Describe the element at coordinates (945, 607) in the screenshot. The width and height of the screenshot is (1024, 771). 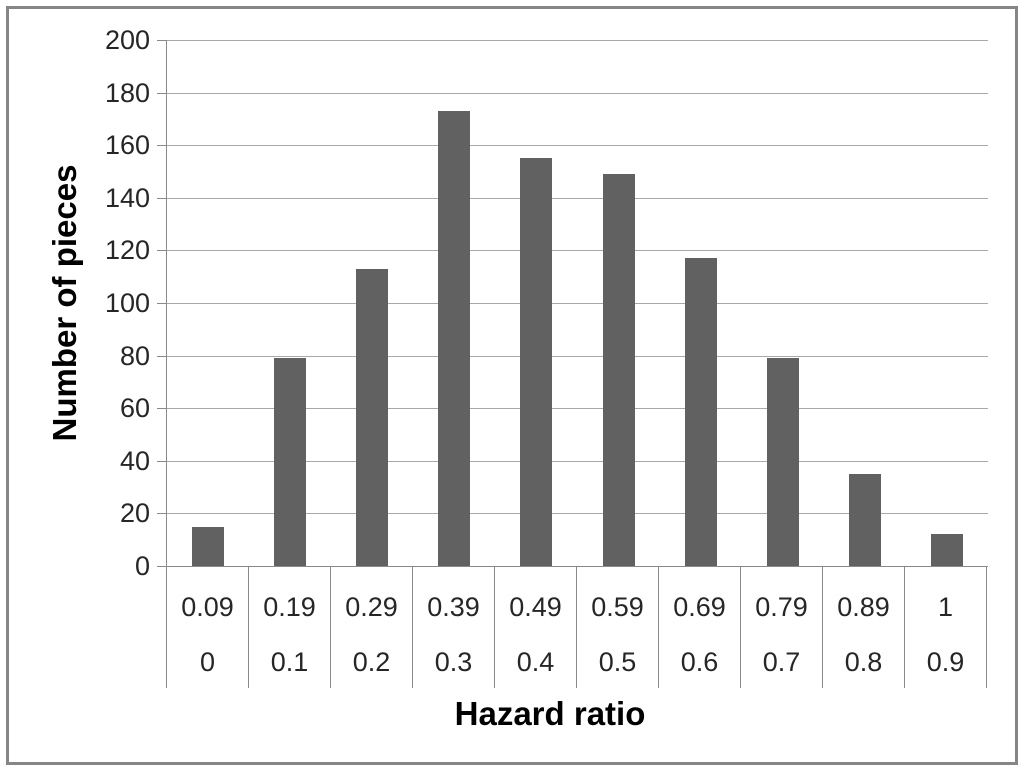
I see `x-axis-label-row1: 1` at that location.